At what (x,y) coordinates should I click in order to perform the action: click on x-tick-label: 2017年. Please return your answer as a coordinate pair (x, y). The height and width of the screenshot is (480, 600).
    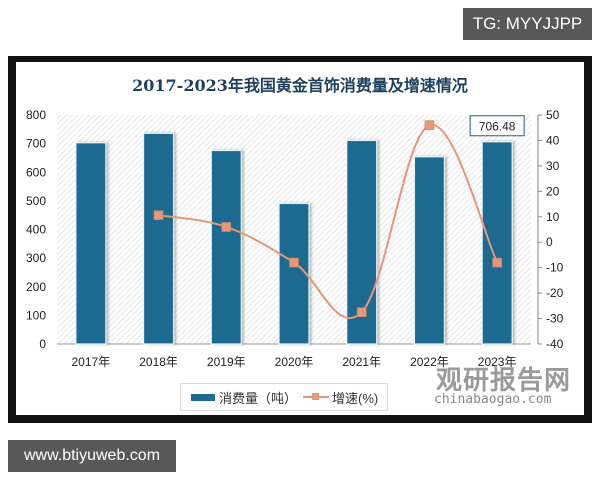
    Looking at the image, I should click on (91, 362).